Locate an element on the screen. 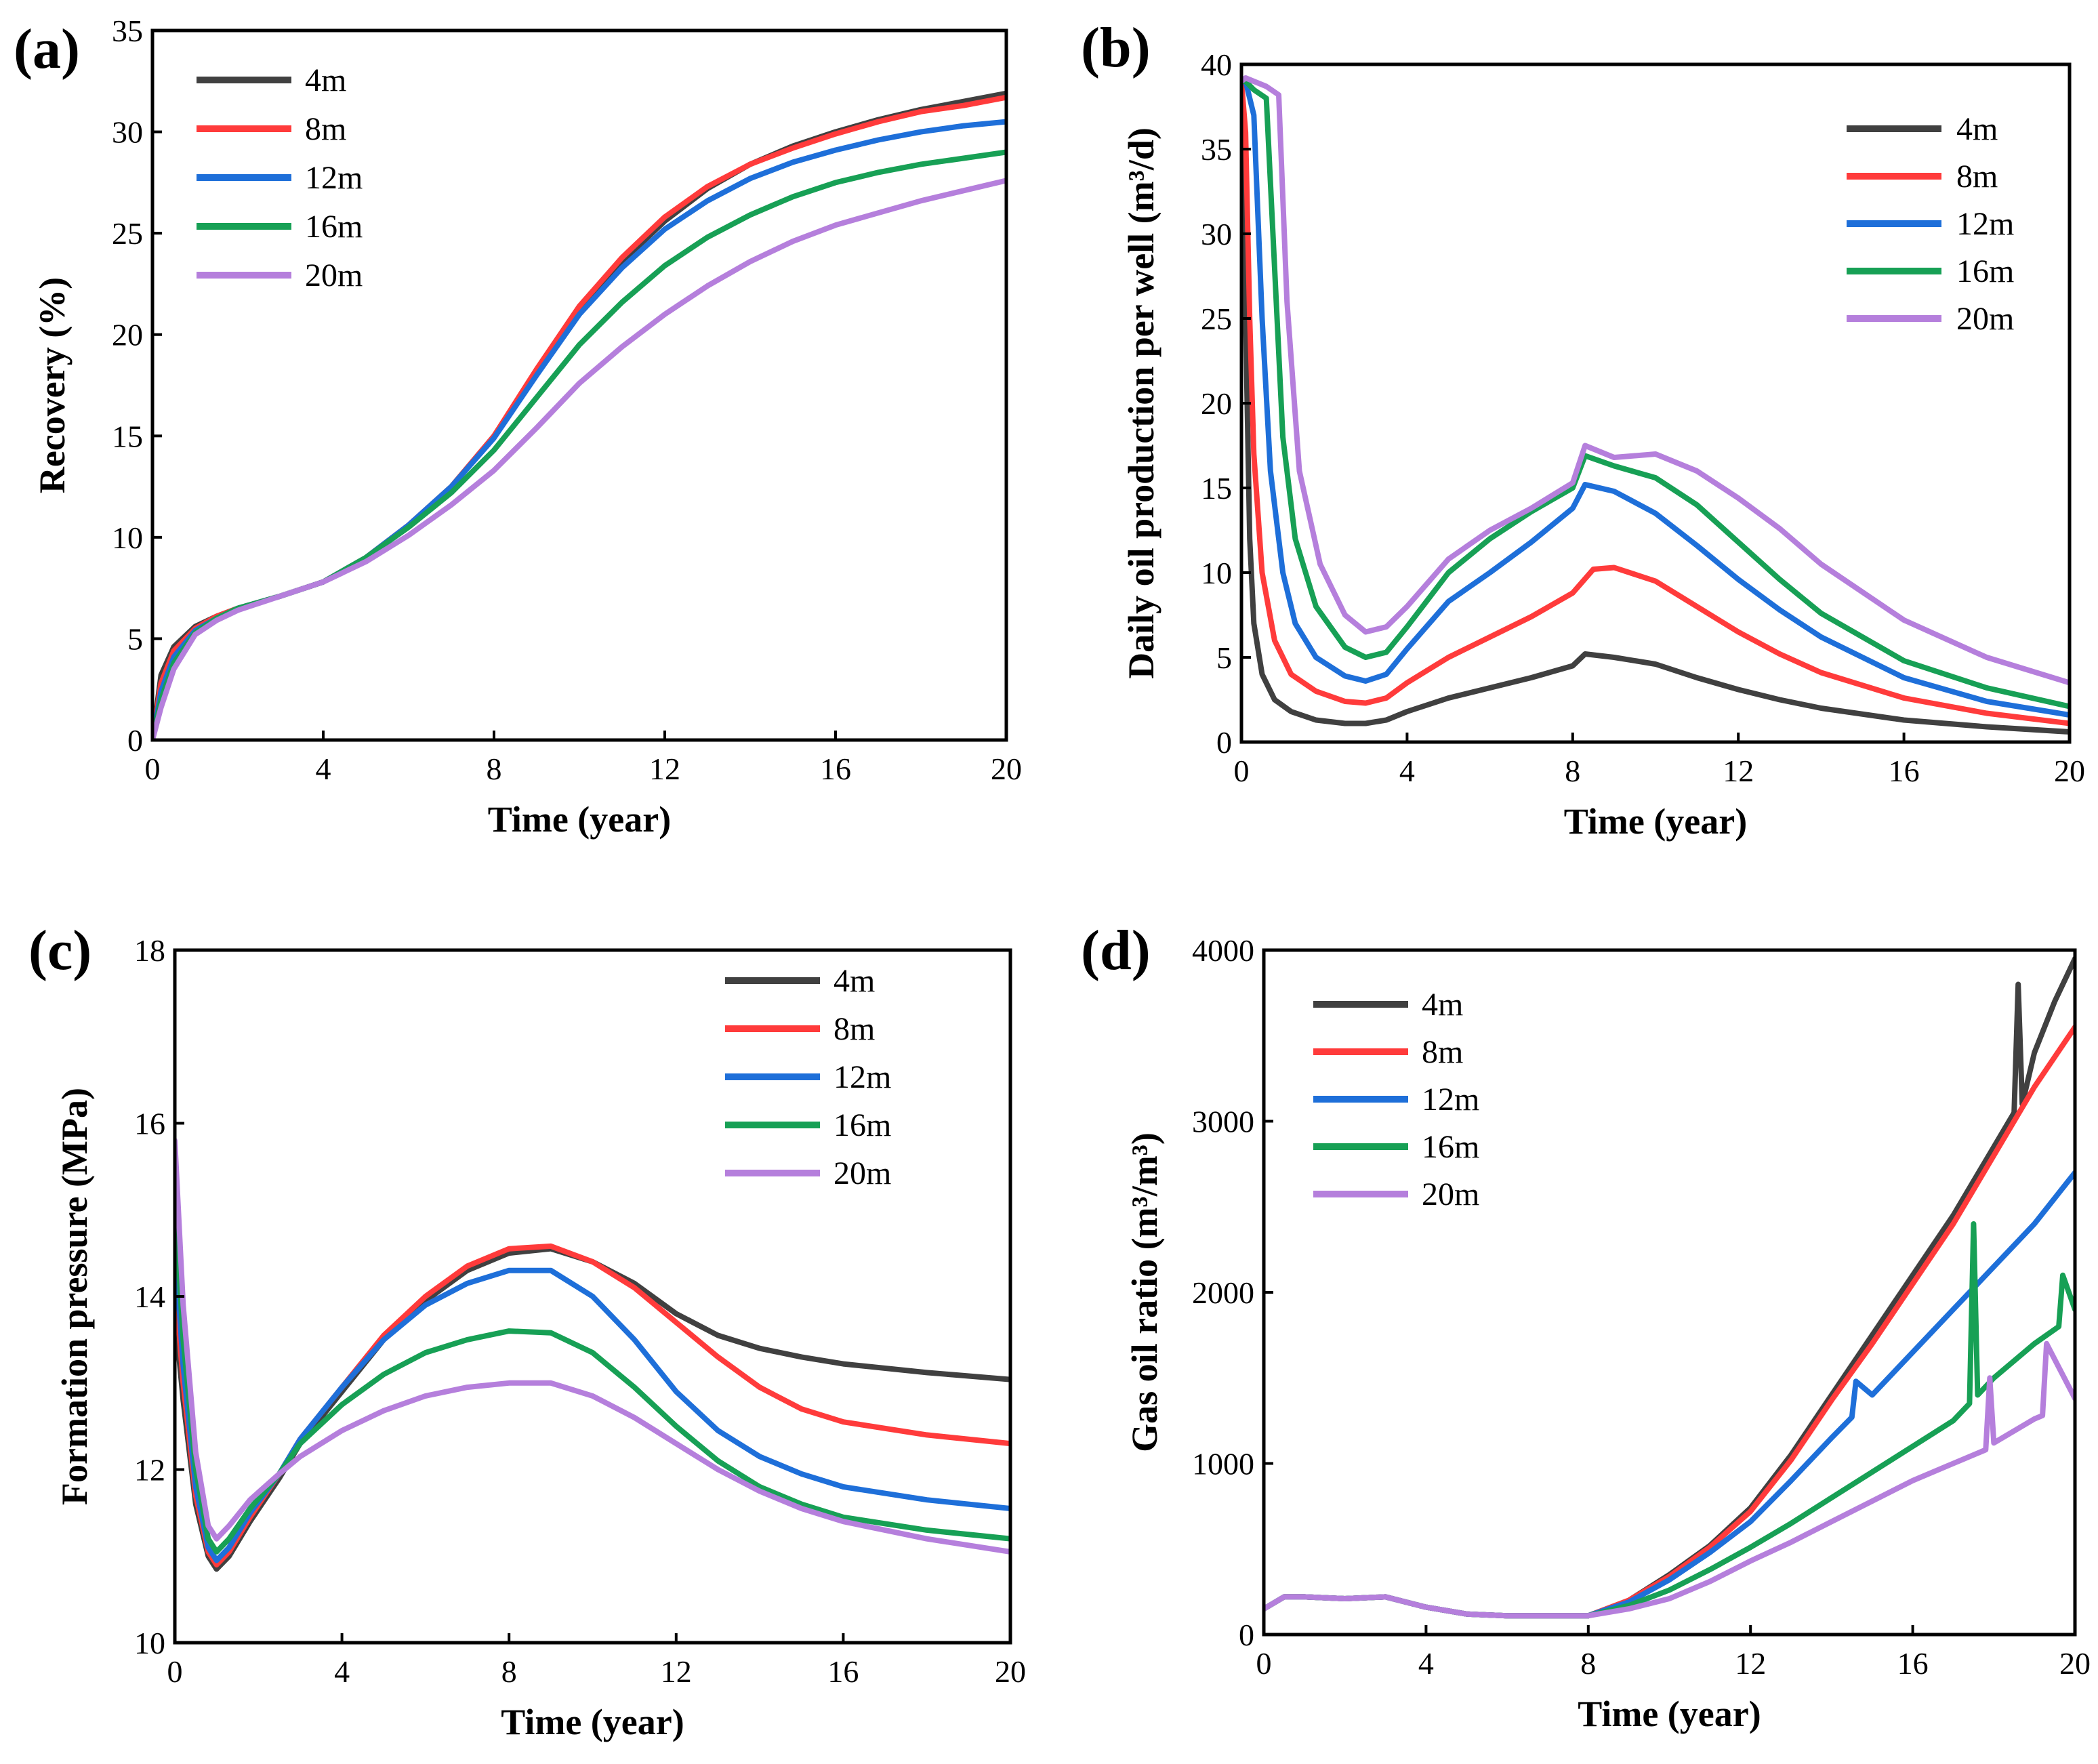 This screenshot has height=1764, width=2098. y-tick-label: 1000 is located at coordinates (1223, 1464).